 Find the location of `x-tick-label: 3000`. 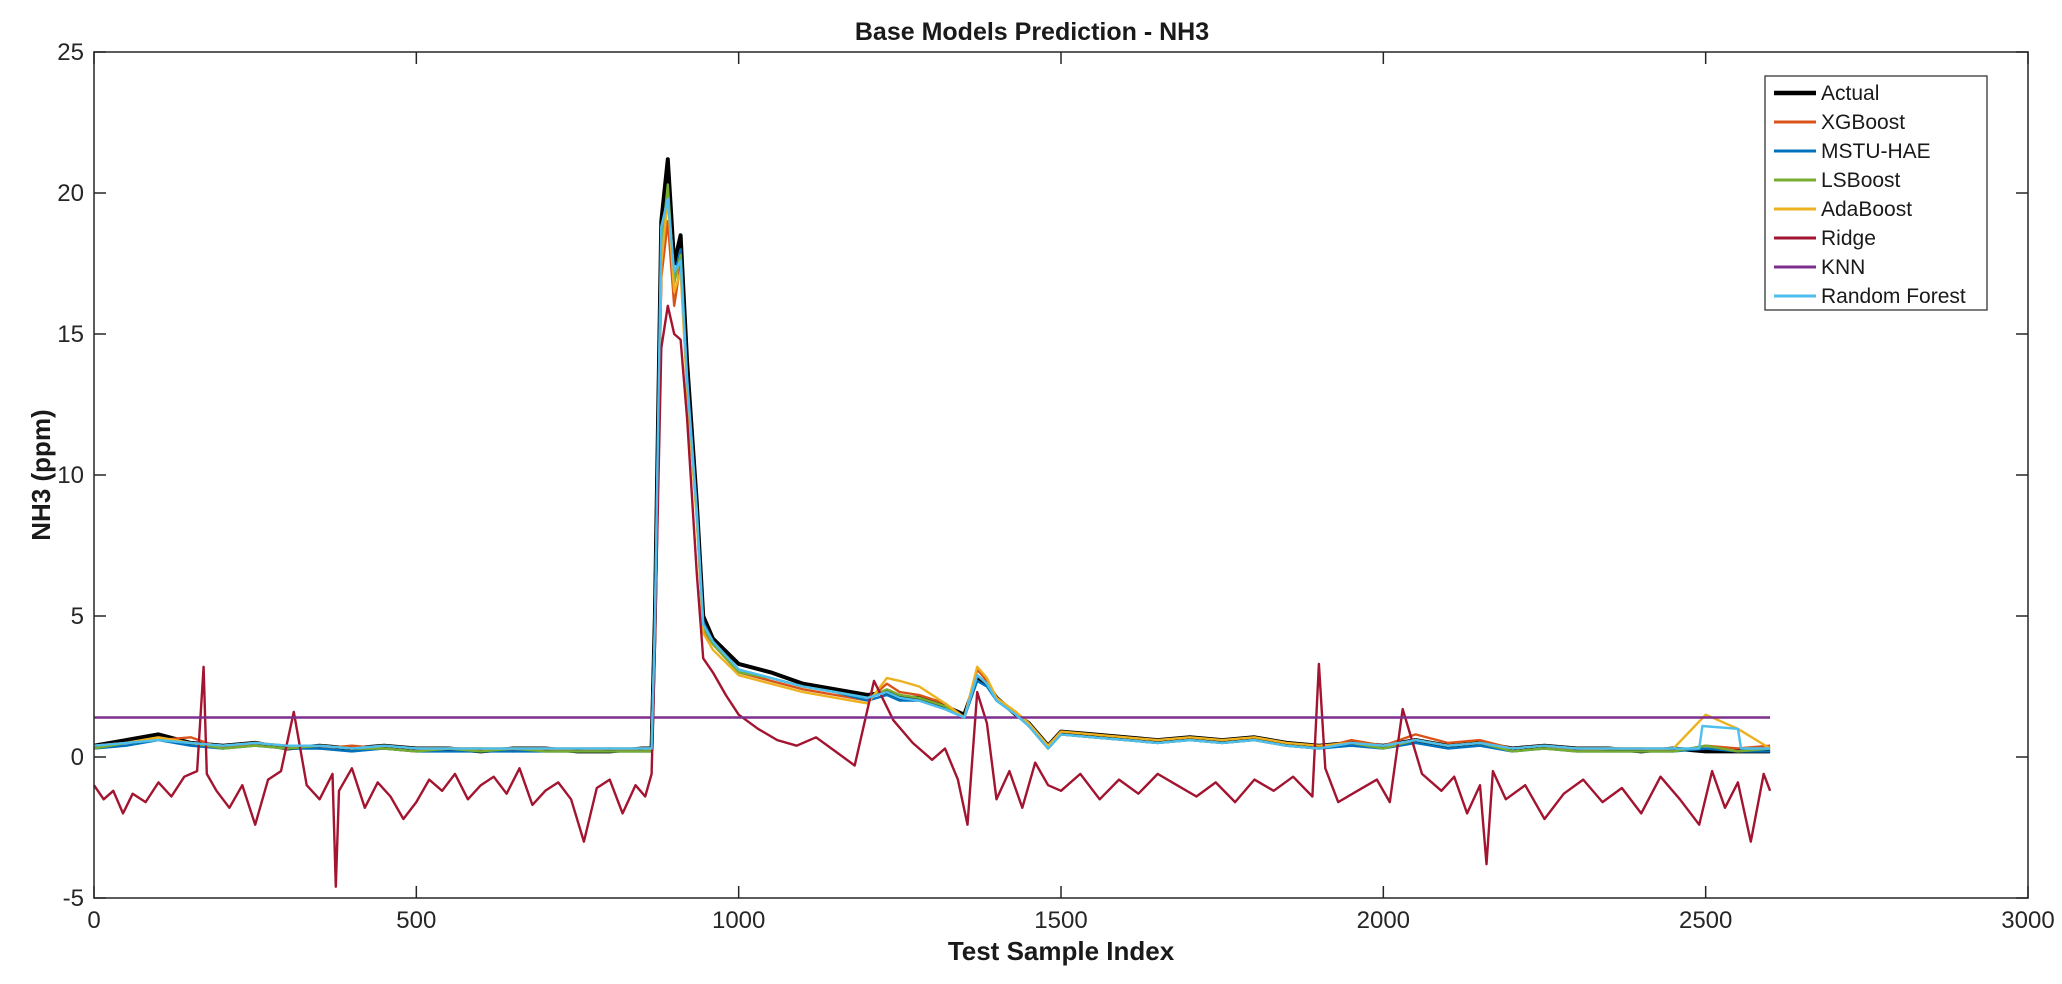

x-tick-label: 3000 is located at coordinates (2027, 920).